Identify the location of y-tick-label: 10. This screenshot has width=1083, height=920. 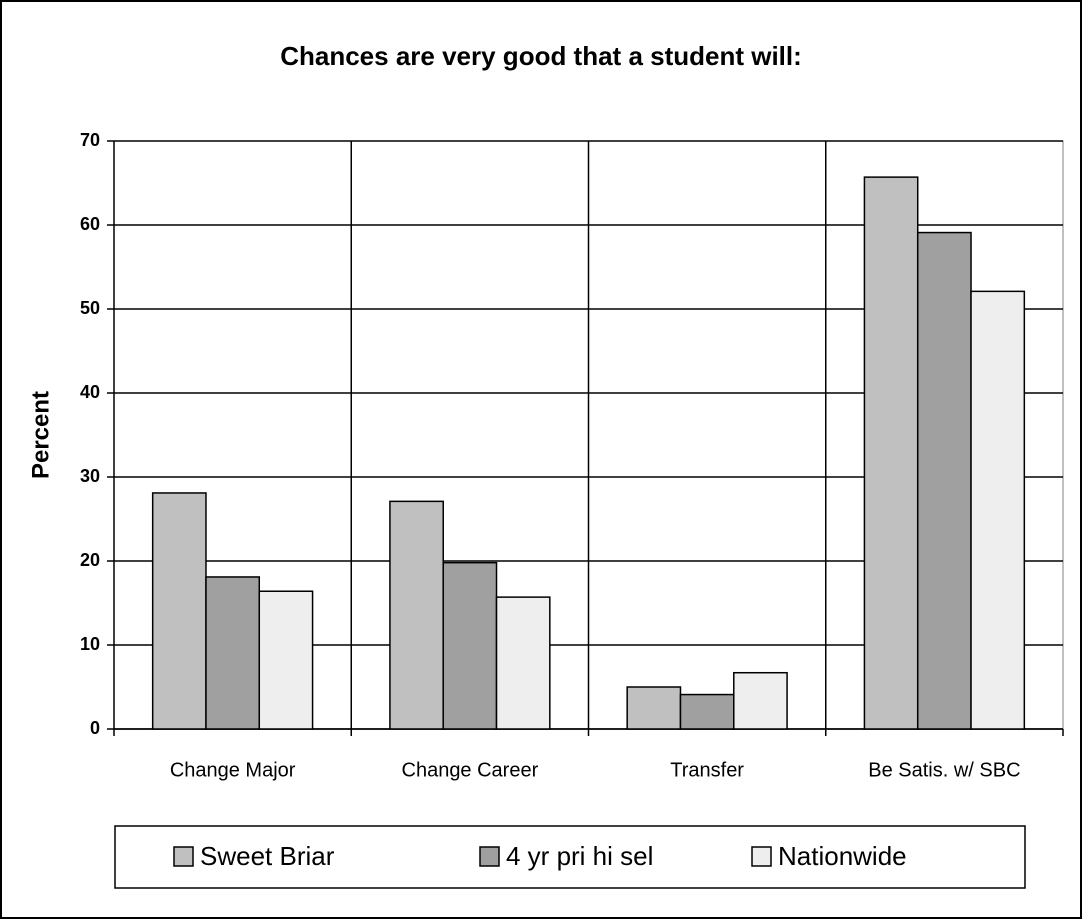
(90, 644).